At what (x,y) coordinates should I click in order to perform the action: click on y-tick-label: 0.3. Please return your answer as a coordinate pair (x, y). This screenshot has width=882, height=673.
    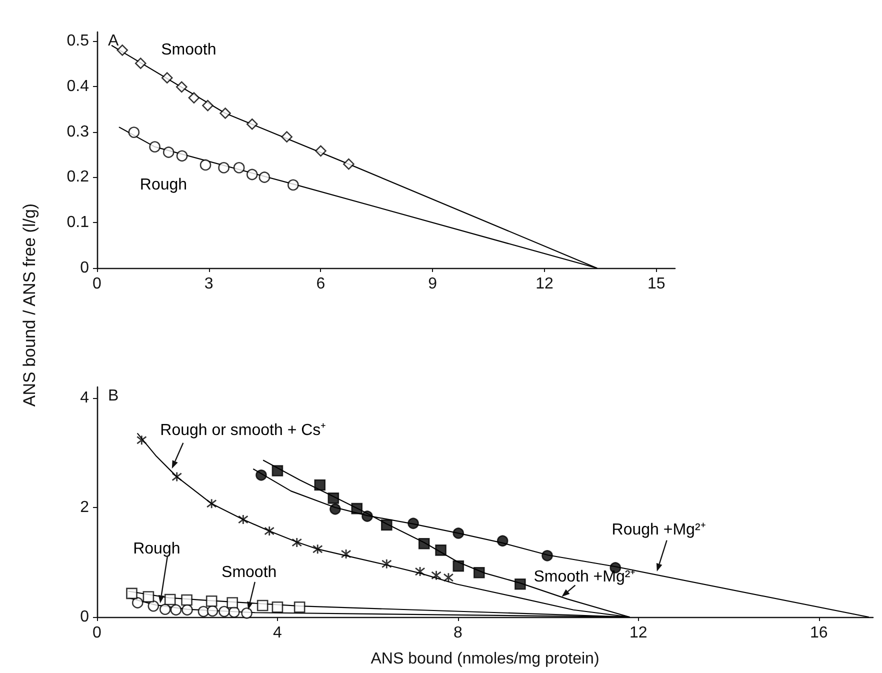
    Looking at the image, I should click on (78, 131).